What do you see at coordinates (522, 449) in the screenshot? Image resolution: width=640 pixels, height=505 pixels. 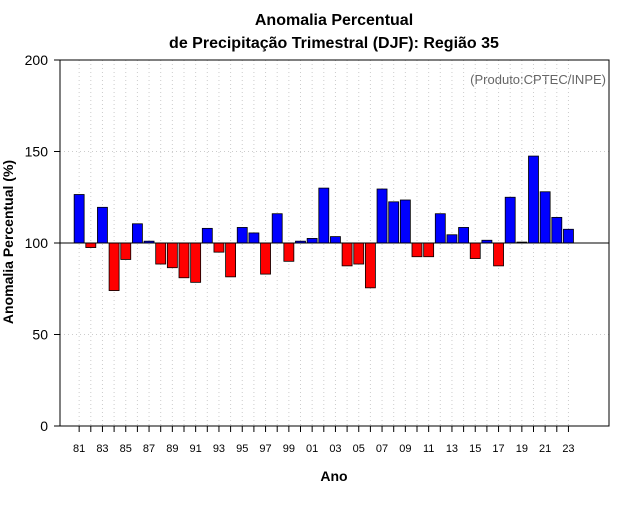 I see `x-tick-label: 19` at bounding box center [522, 449].